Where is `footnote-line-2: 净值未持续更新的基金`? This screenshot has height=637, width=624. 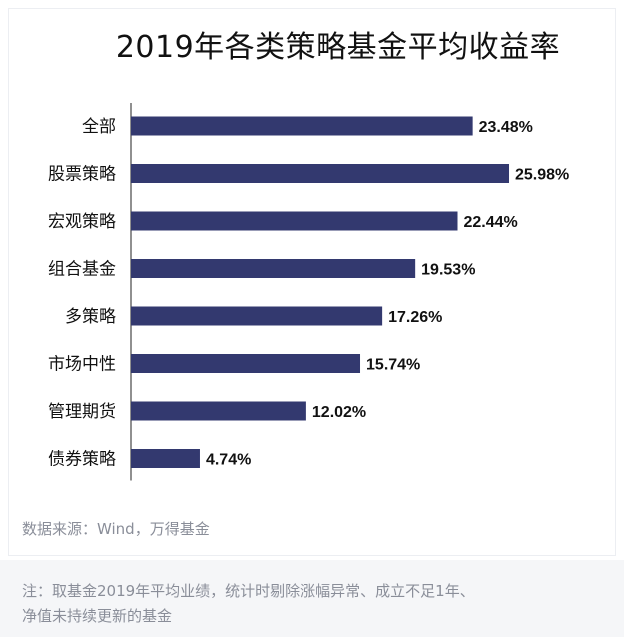
footnote-line-2: 净值未持续更新的基金 is located at coordinates (97, 616).